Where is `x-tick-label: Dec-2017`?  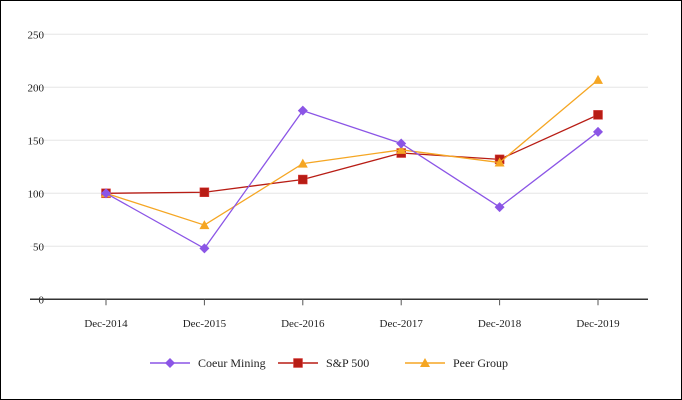 x-tick-label: Dec-2017 is located at coordinates (402, 324).